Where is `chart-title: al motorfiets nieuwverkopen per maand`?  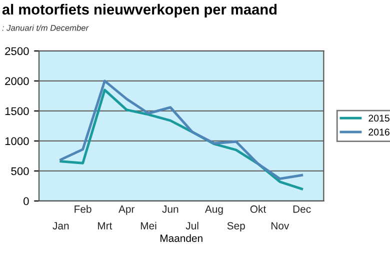 chart-title: al motorfiets nieuwverkopen per maand is located at coordinates (139, 11).